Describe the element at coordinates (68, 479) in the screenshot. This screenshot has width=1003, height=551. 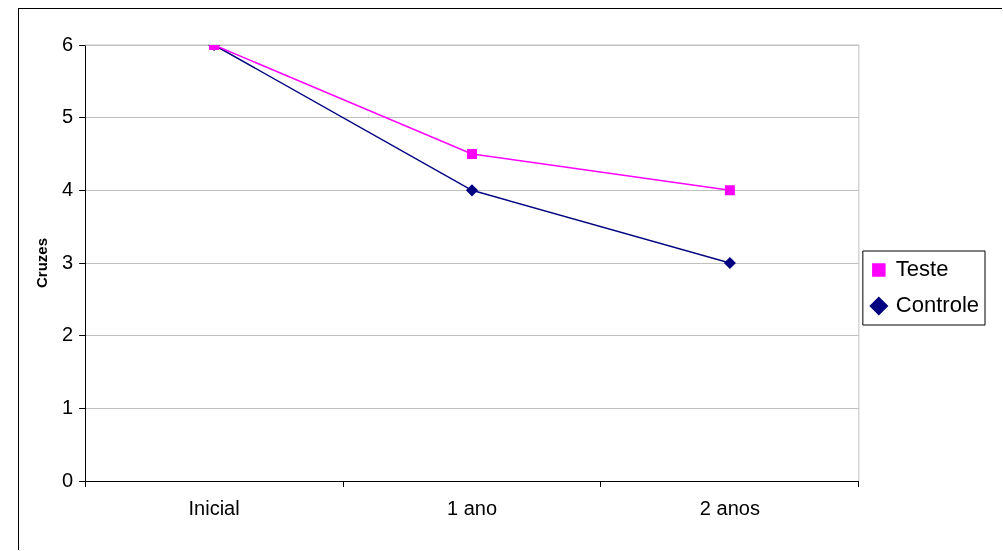
I see `y-tick-label: 0` at that location.